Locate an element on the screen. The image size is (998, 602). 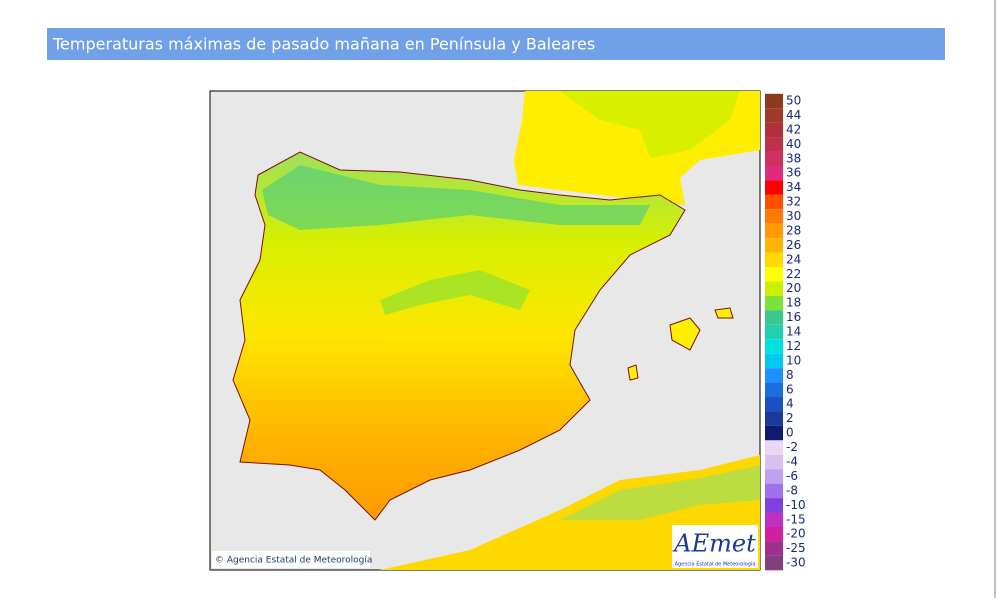
legend-label: -2 is located at coordinates (792, 447).